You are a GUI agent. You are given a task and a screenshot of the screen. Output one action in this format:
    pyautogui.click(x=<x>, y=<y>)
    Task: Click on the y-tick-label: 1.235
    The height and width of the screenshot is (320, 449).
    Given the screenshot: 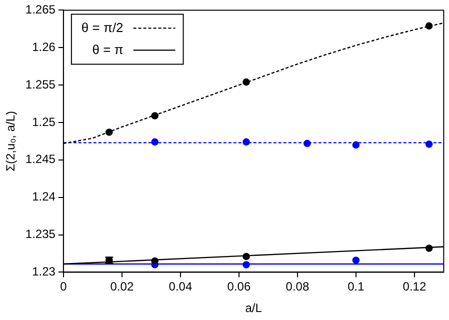 What is the action you would take?
    pyautogui.click(x=40, y=234)
    